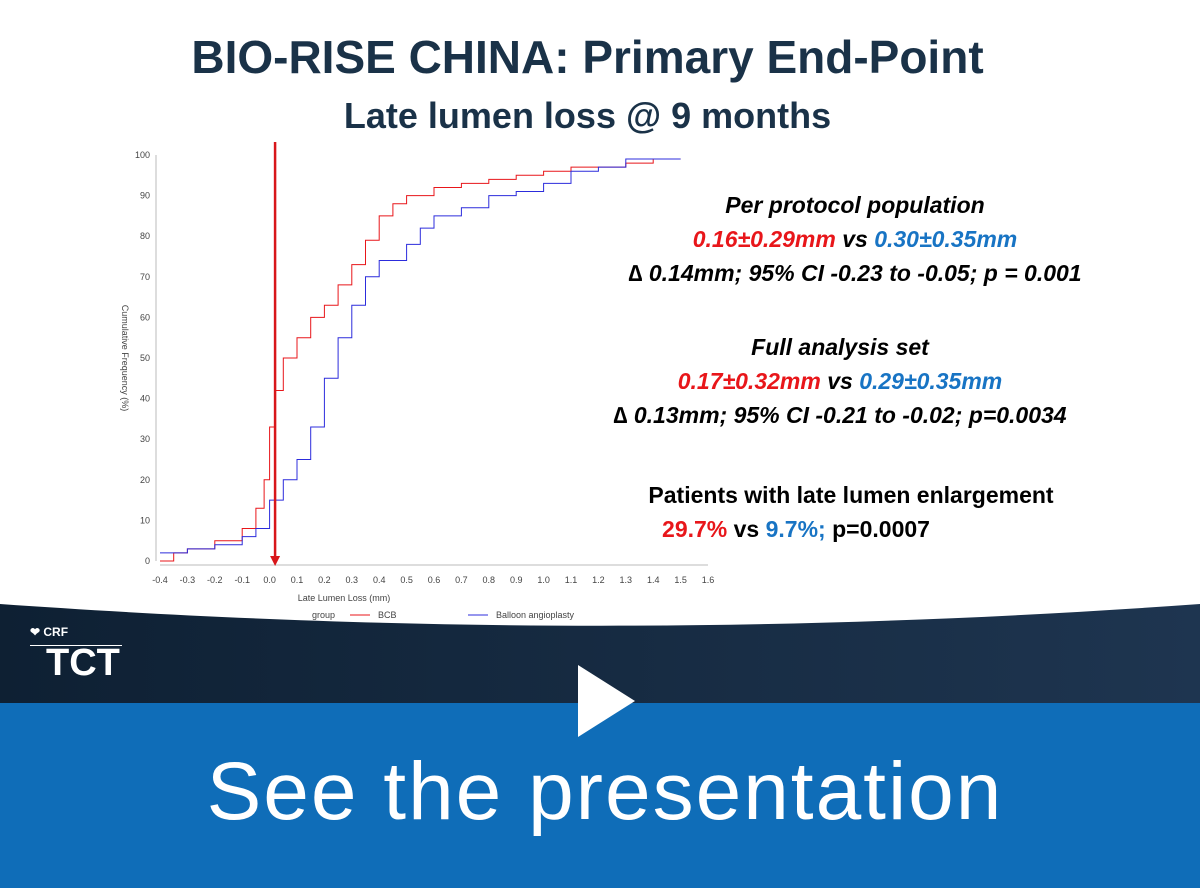 The image size is (1200, 888). What do you see at coordinates (626, 580) in the screenshot?
I see `x-tick-label: 1.3` at bounding box center [626, 580].